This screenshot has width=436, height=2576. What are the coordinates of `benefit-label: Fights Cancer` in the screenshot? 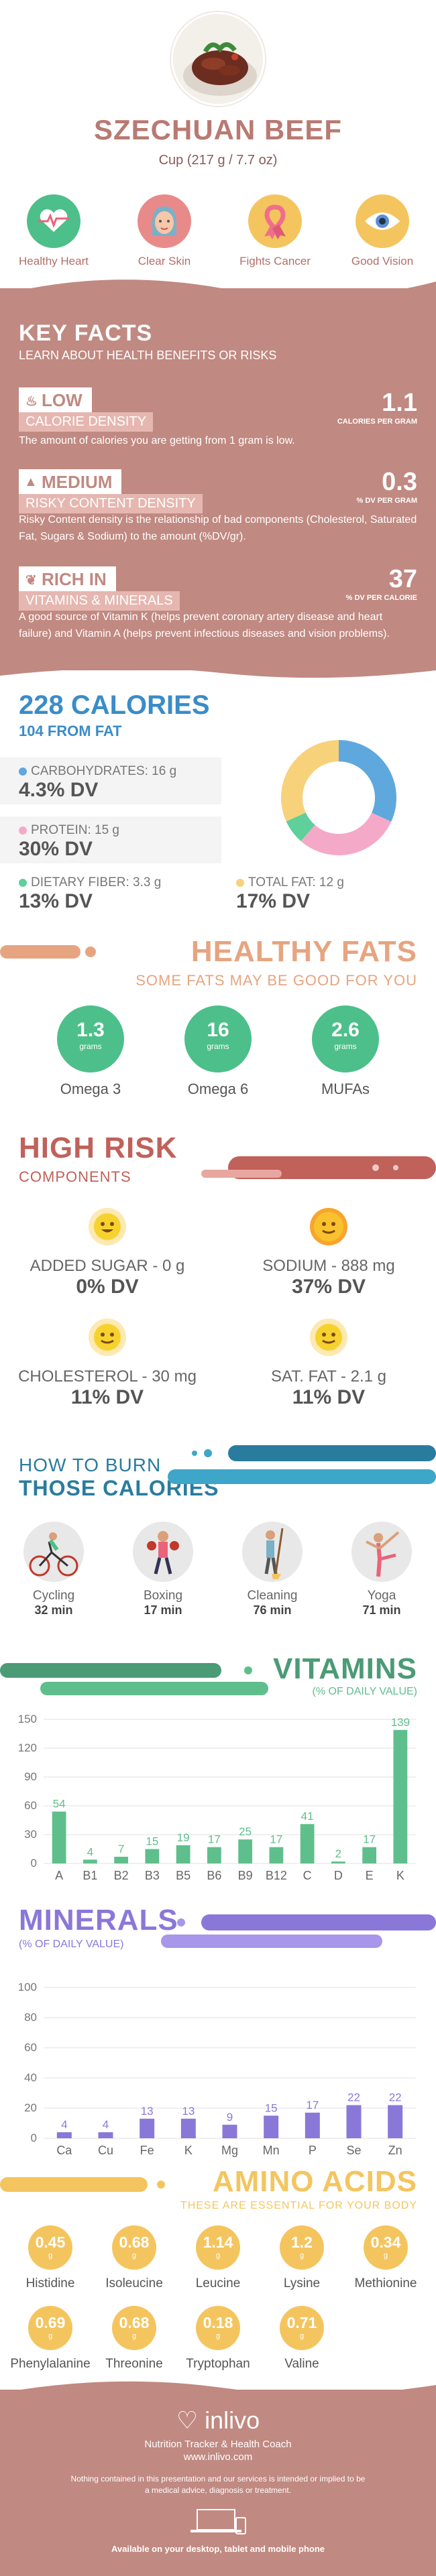 It's located at (275, 261).